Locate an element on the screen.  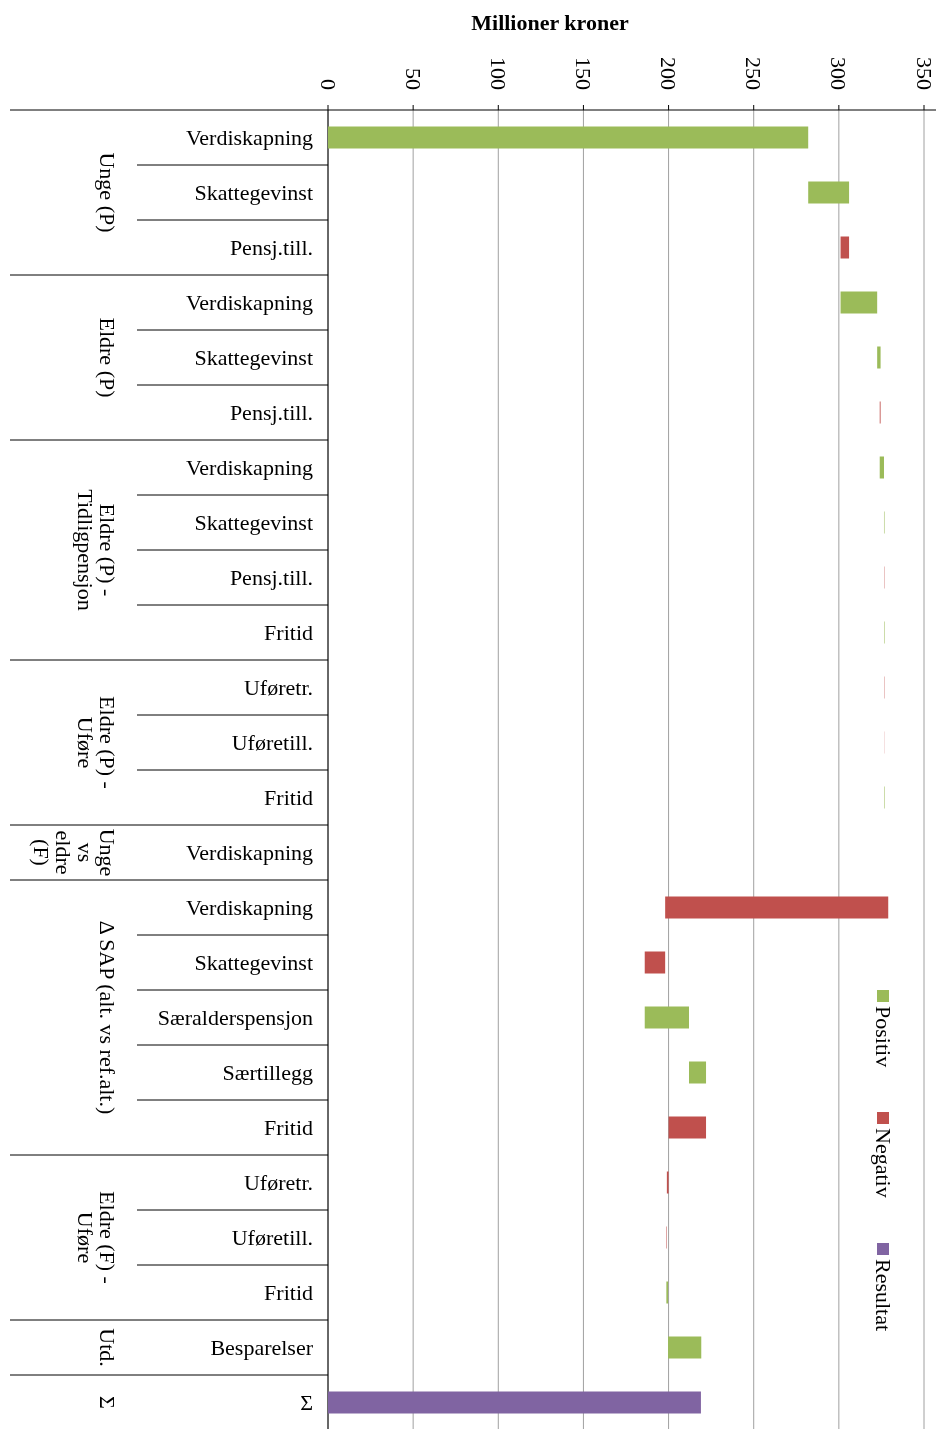
text: Σ is located at coordinates (107, 1402).